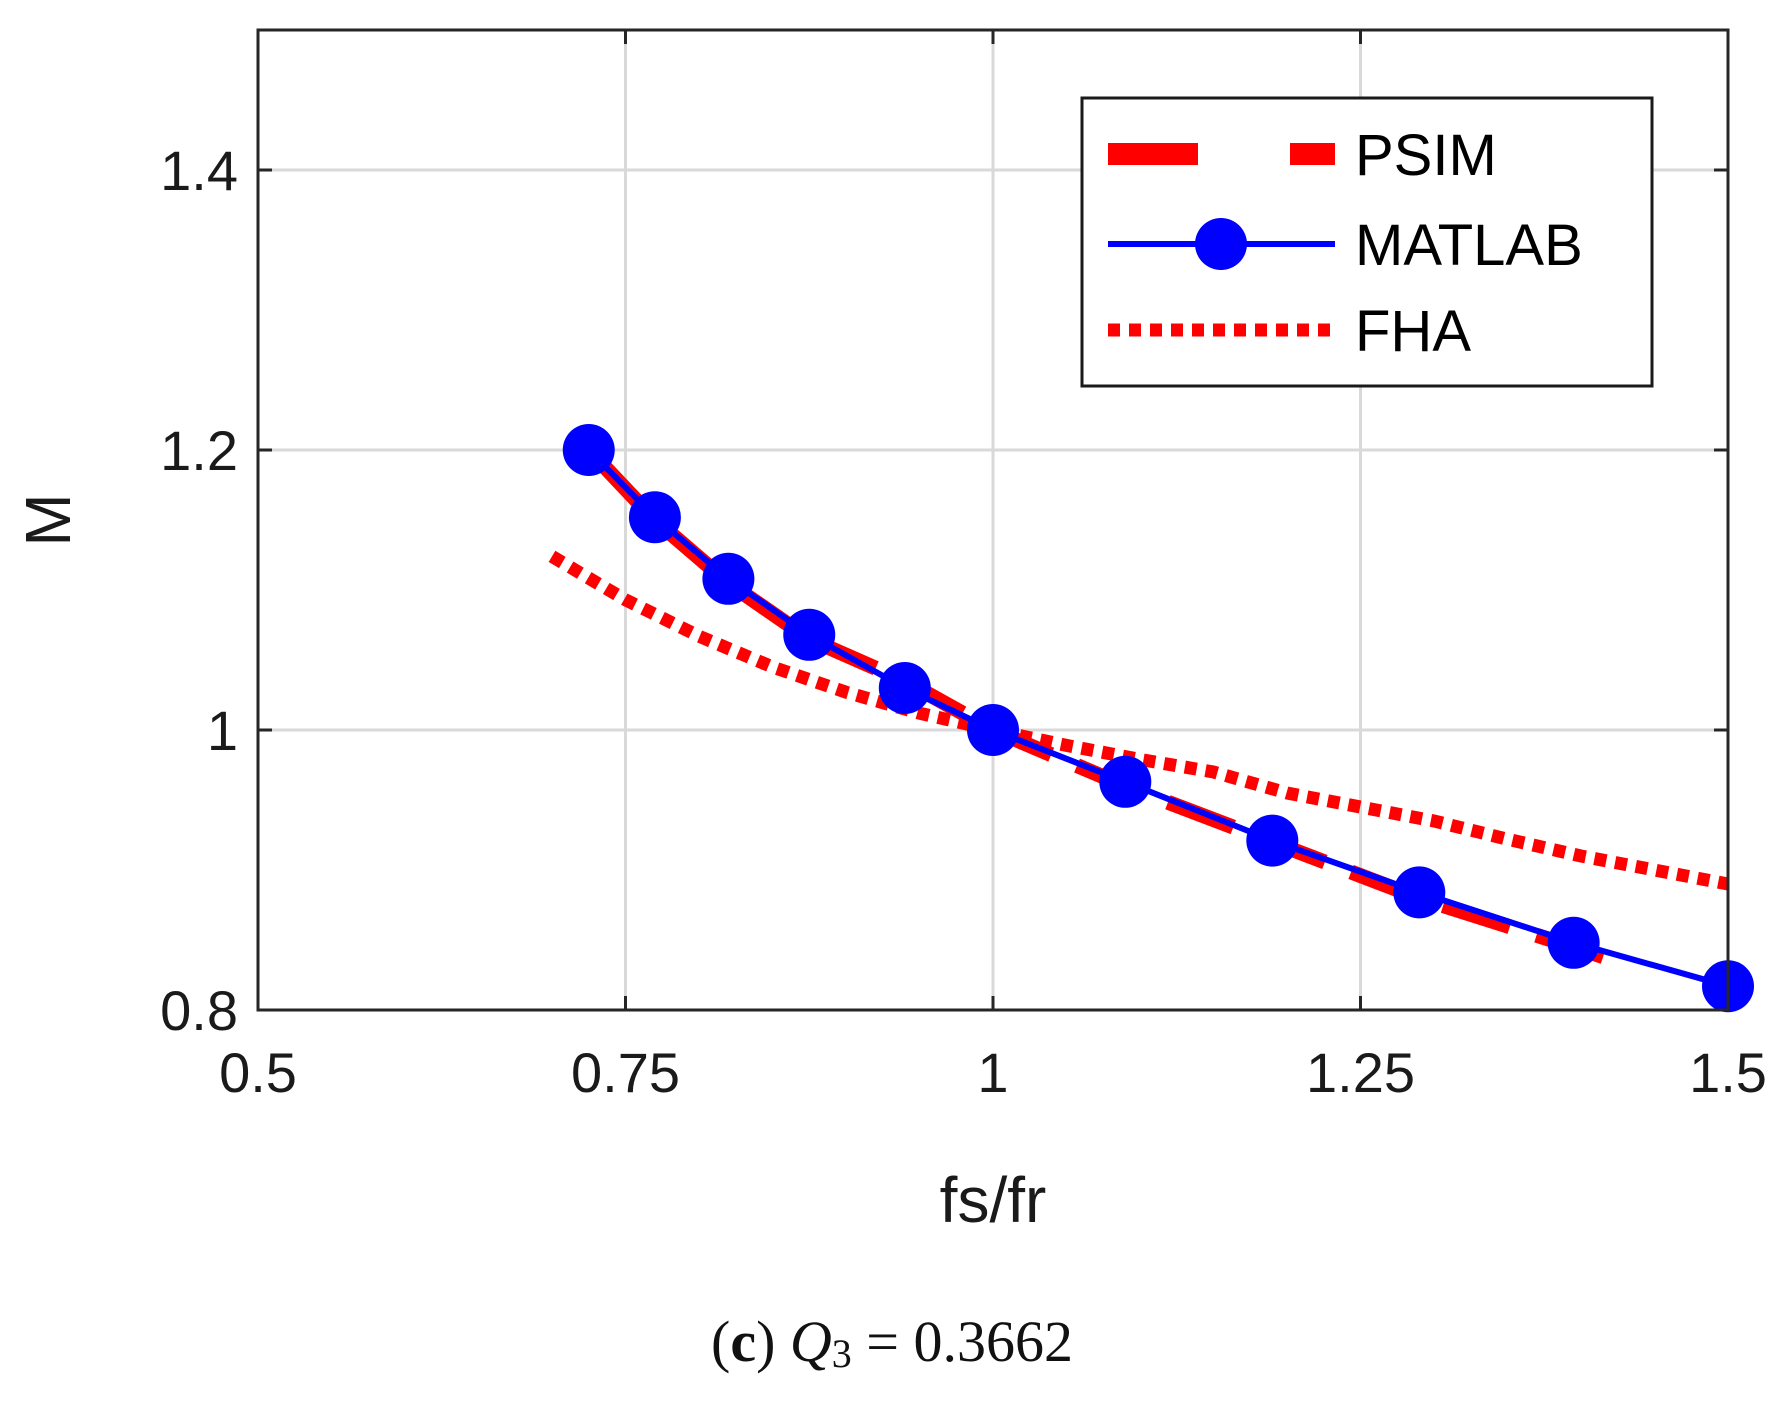 Image resolution: width=1784 pixels, height=1402 pixels. I want to click on y-tick-label: 1.4, so click(199, 170).